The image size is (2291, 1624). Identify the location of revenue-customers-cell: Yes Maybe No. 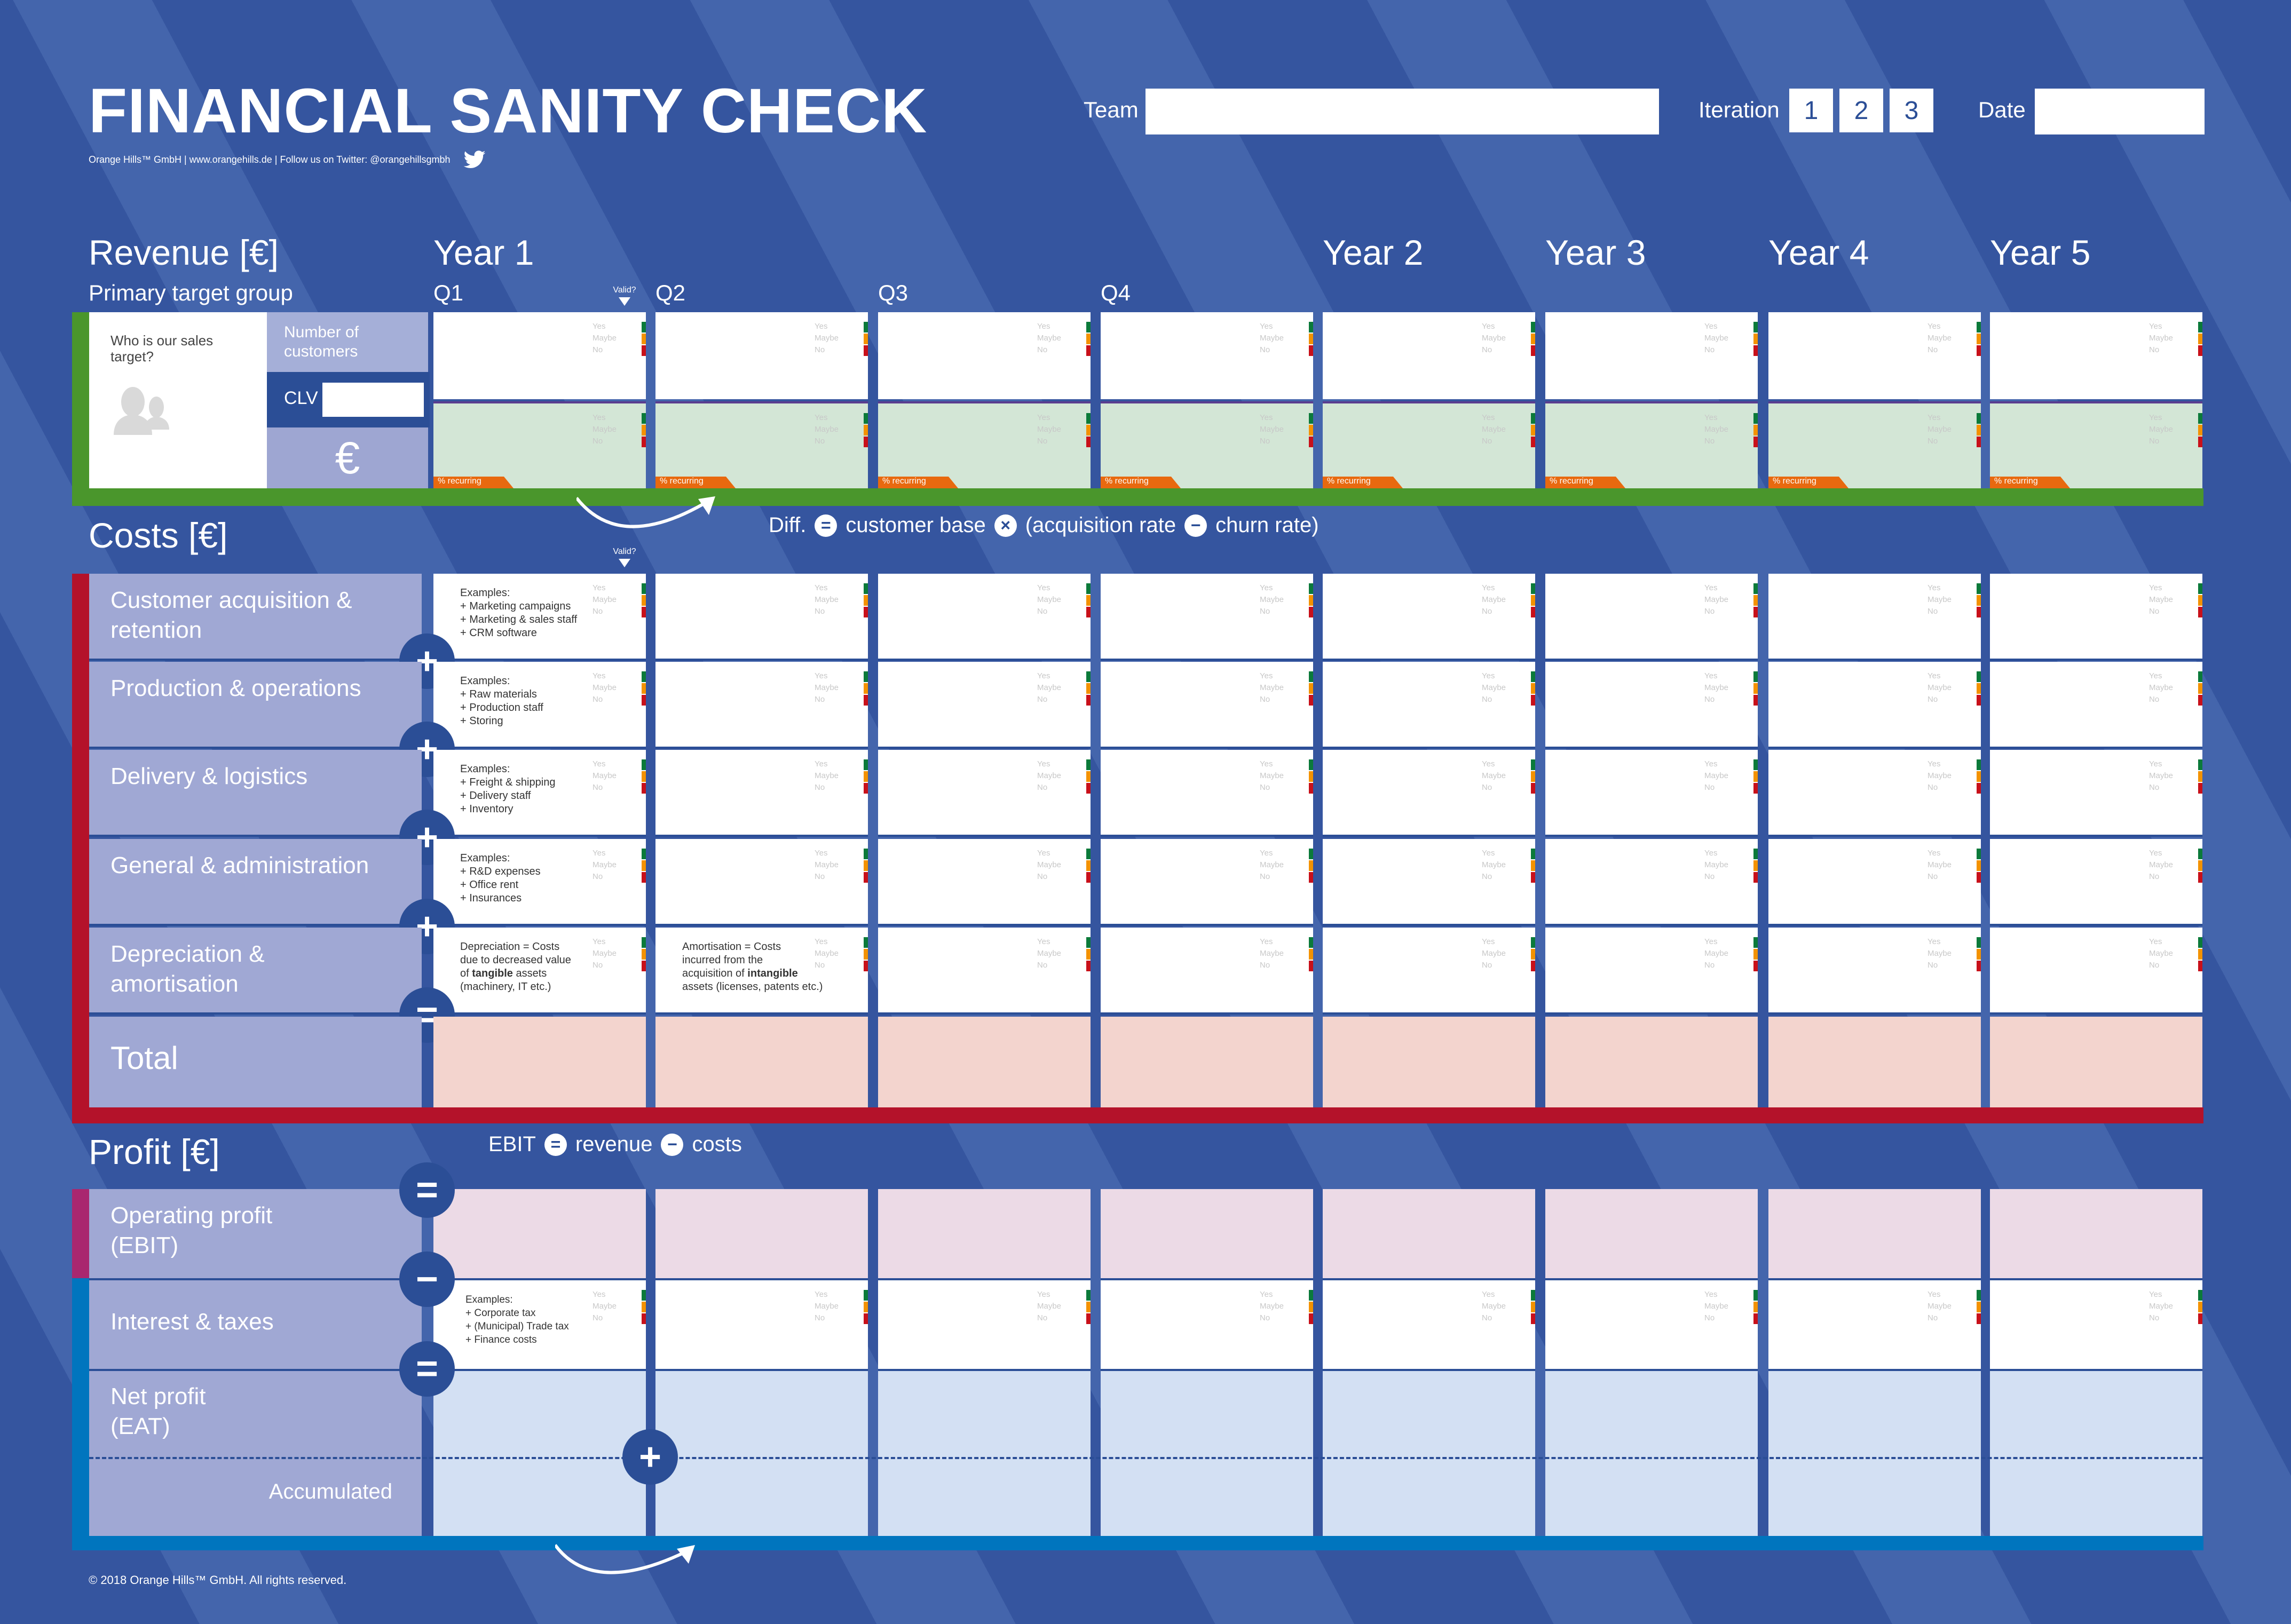
(1429, 355).